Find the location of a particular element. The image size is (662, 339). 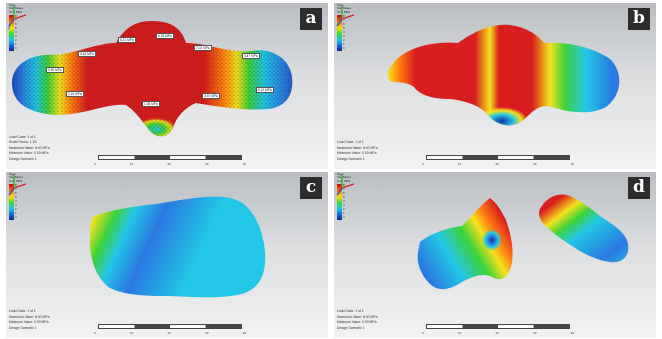

scale-bar-c is located at coordinates (170, 326).